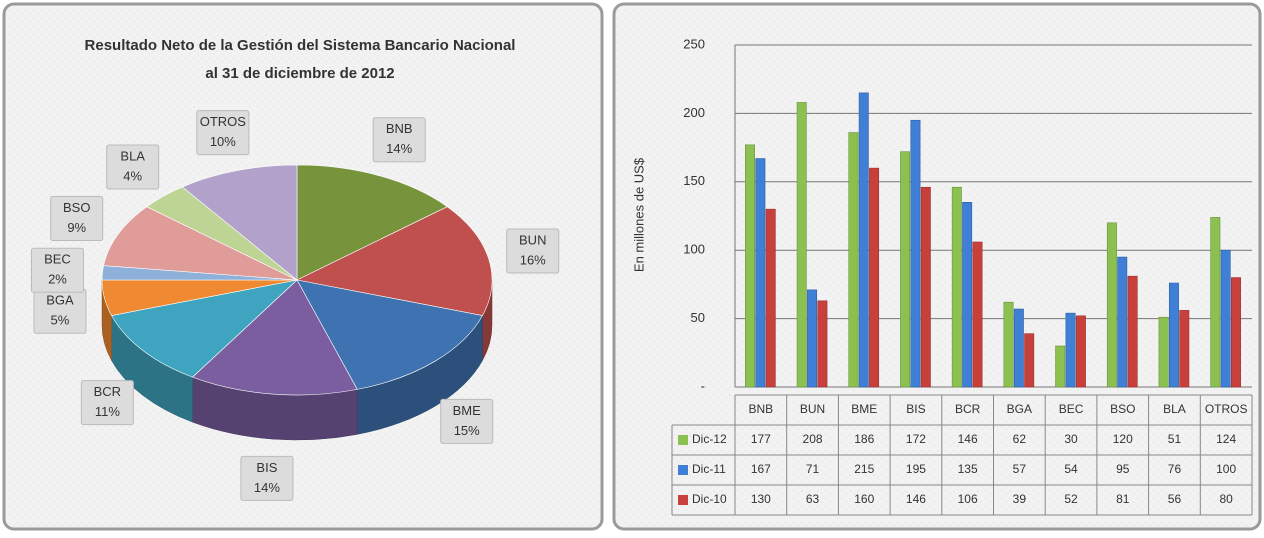  I want to click on pie-title: al 31 de diciembre de 2012, so click(299, 73).